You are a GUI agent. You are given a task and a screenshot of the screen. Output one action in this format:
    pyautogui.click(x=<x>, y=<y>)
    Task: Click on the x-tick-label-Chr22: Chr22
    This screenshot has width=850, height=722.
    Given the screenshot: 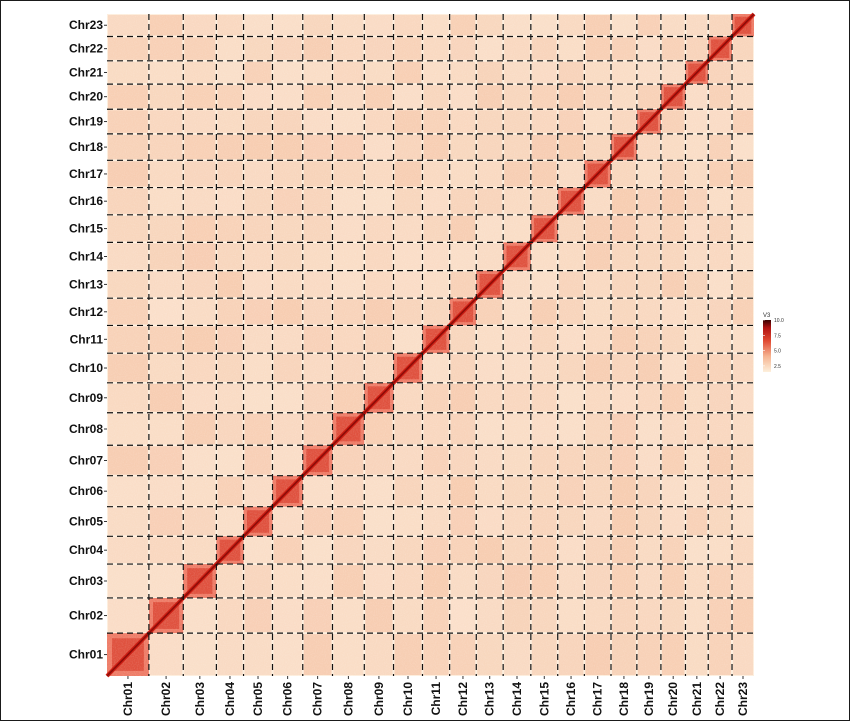 What is the action you would take?
    pyautogui.click(x=720, y=699)
    